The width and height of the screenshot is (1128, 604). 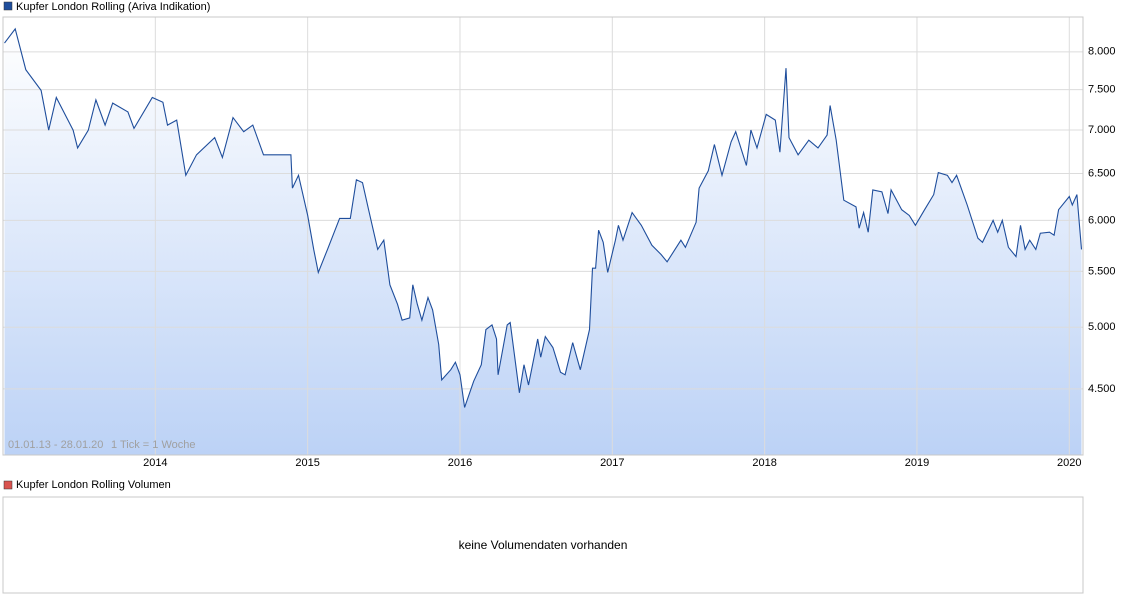 I want to click on y-tick-label: 7.500, so click(x=1102, y=90).